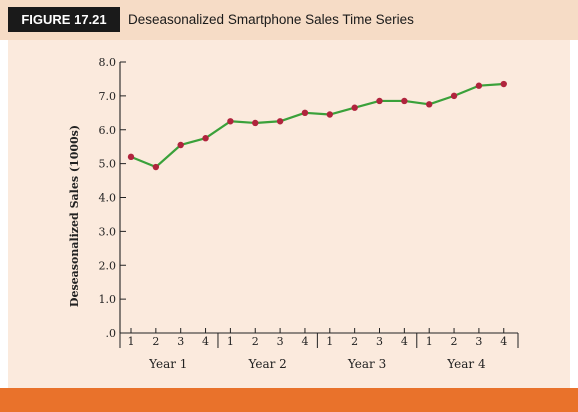 This screenshot has width=578, height=412. Describe the element at coordinates (108, 231) in the screenshot. I see `y-tick-label: 3.0` at that location.